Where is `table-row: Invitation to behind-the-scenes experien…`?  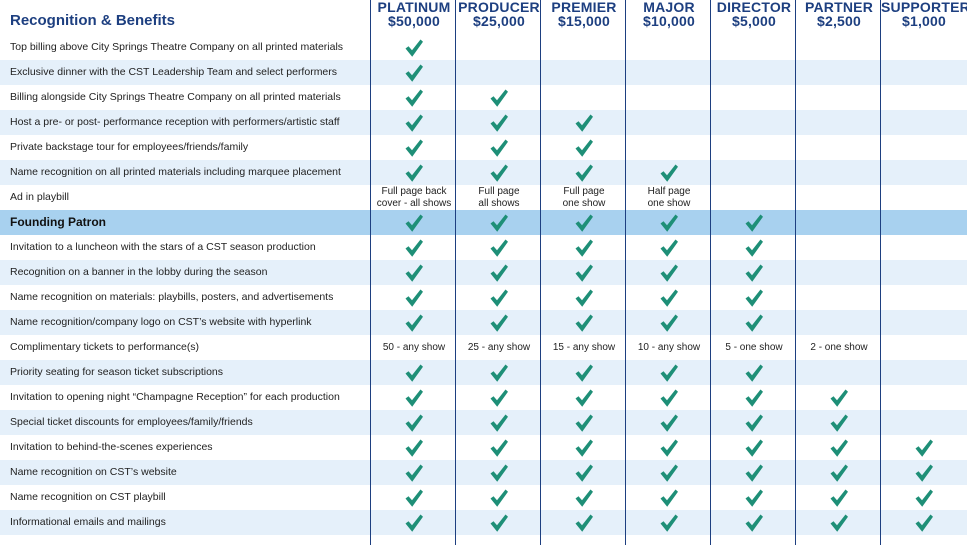
table-row: Invitation to behind-the-scenes experien… is located at coordinates (483, 447).